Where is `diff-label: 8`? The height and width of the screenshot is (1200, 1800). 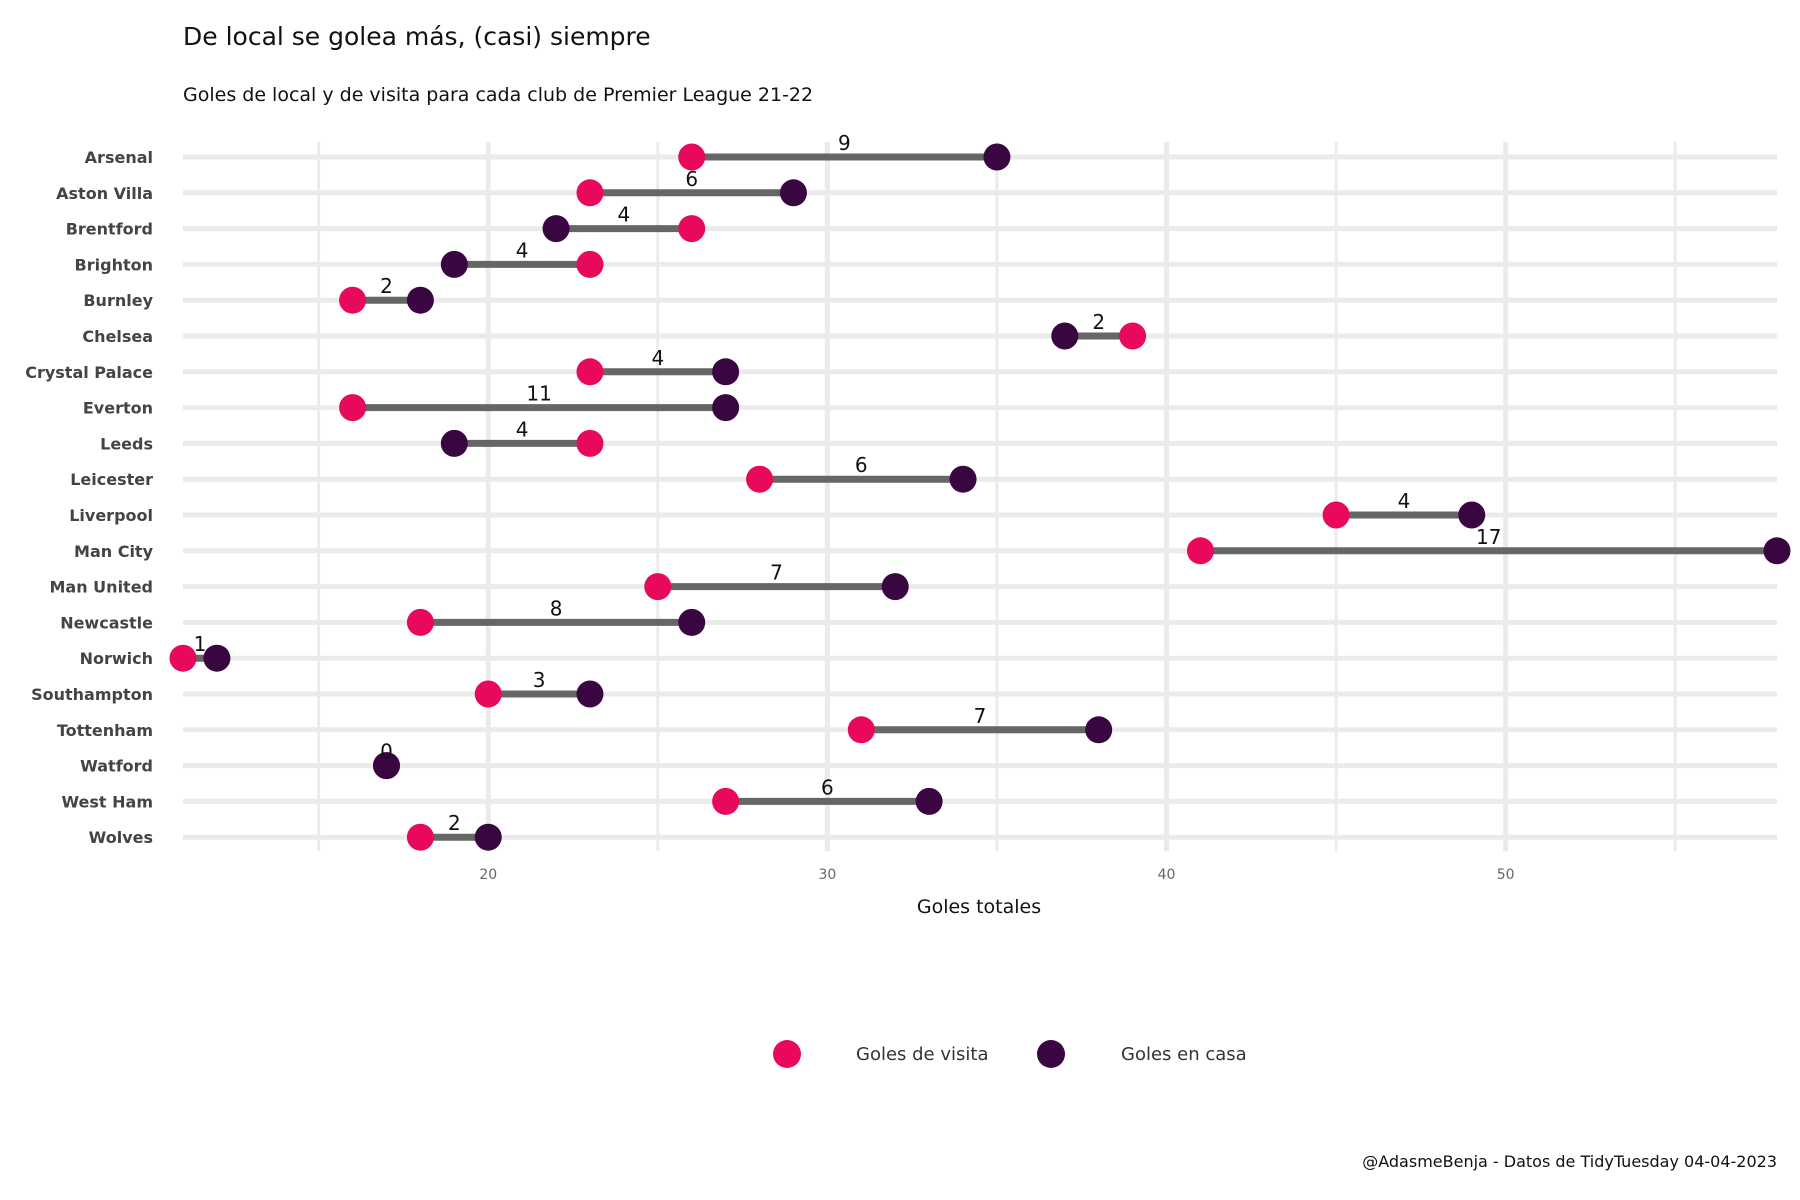 diff-label: 8 is located at coordinates (556, 608).